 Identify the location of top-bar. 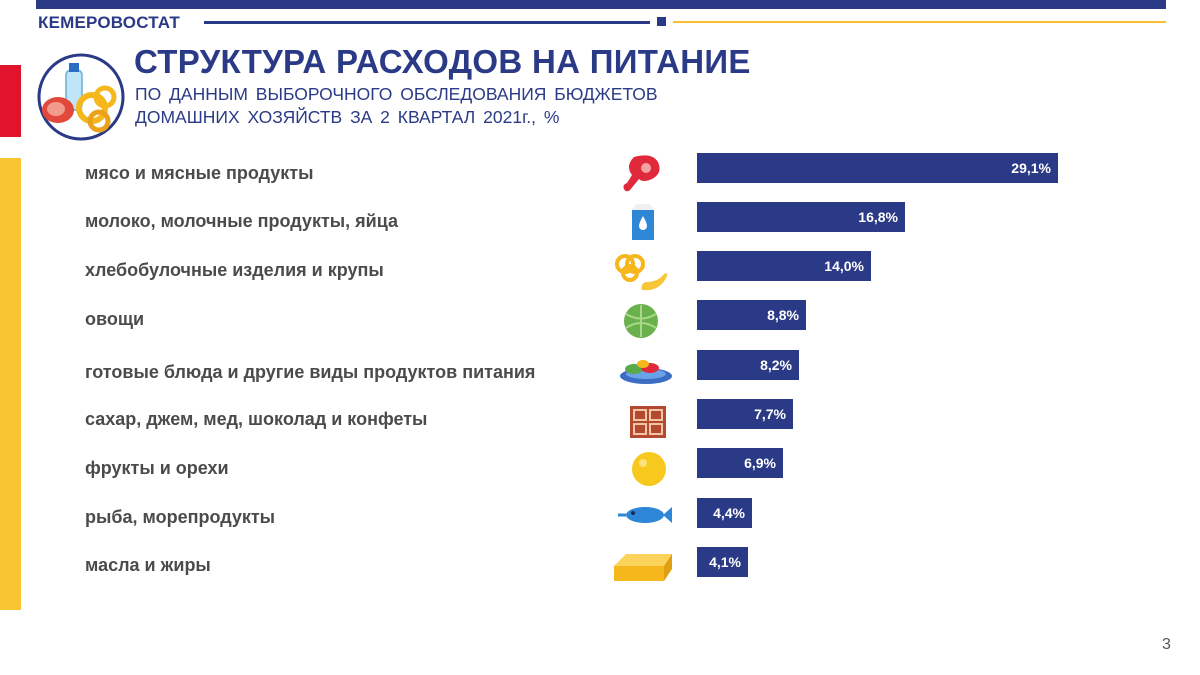
(601, 4).